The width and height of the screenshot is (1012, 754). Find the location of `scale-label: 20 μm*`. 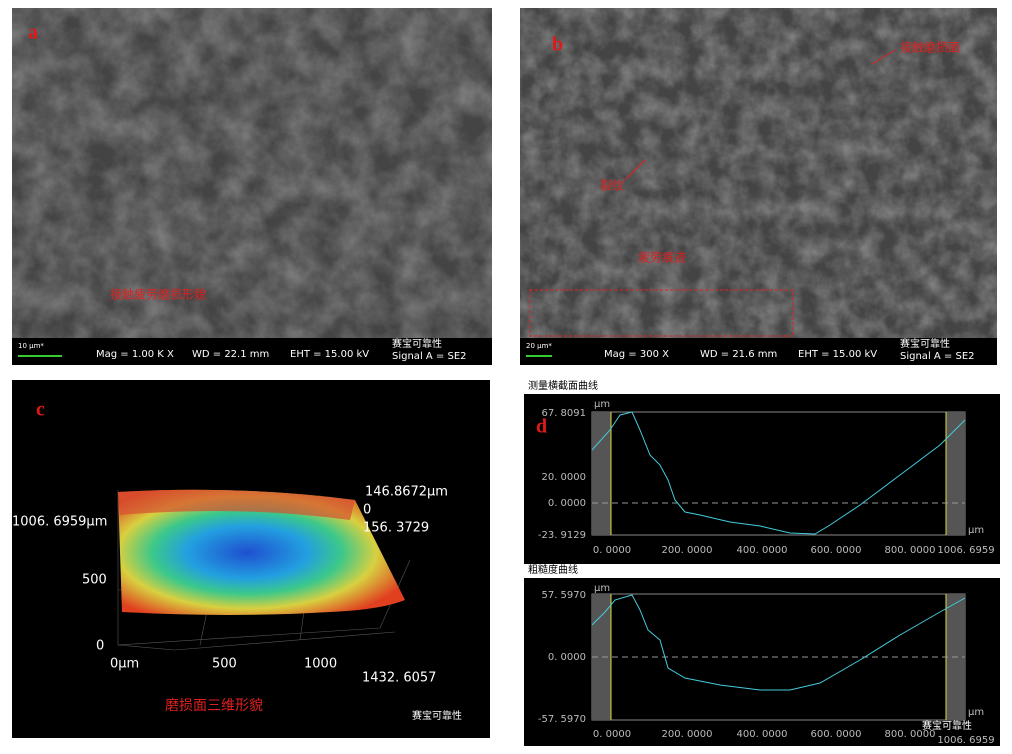

scale-label: 20 μm* is located at coordinates (539, 346).